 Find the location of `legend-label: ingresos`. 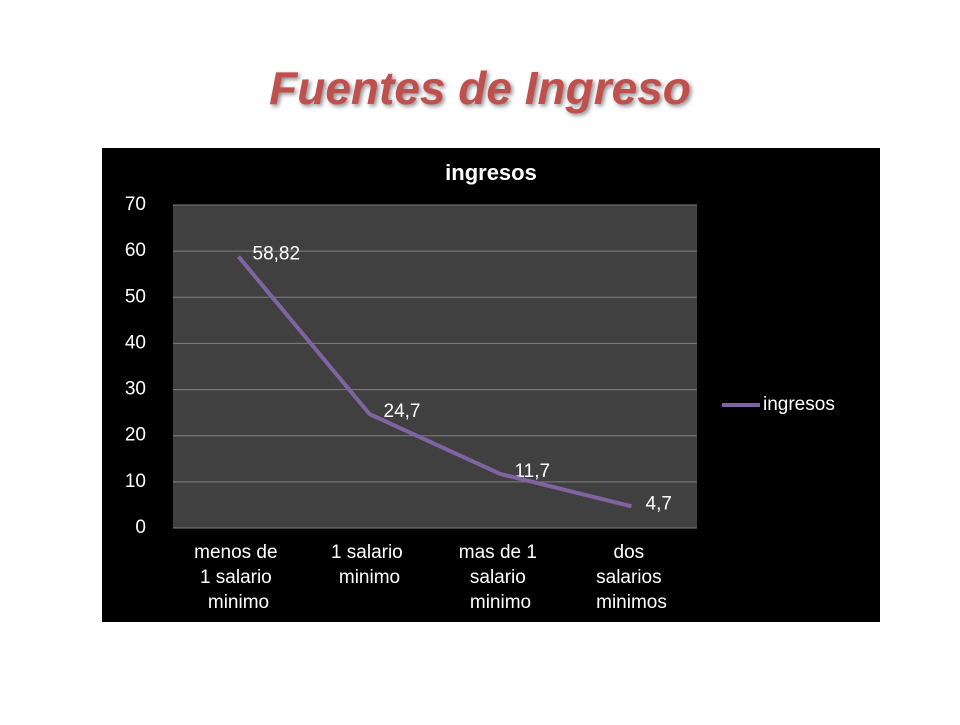

legend-label: ingresos is located at coordinates (799, 404).